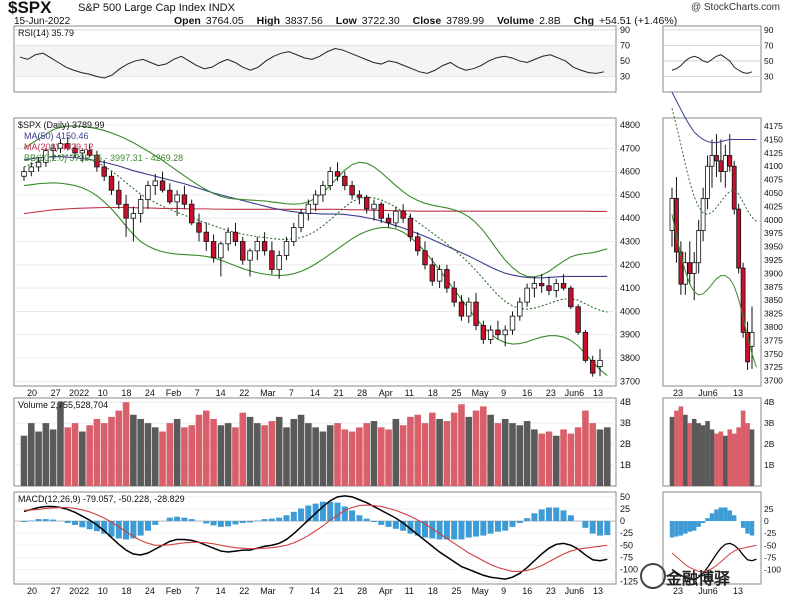 Image resolution: width=798 pixels, height=605 pixels. Describe the element at coordinates (503, 591) in the screenshot. I see `x-label-bottom: 9` at that location.